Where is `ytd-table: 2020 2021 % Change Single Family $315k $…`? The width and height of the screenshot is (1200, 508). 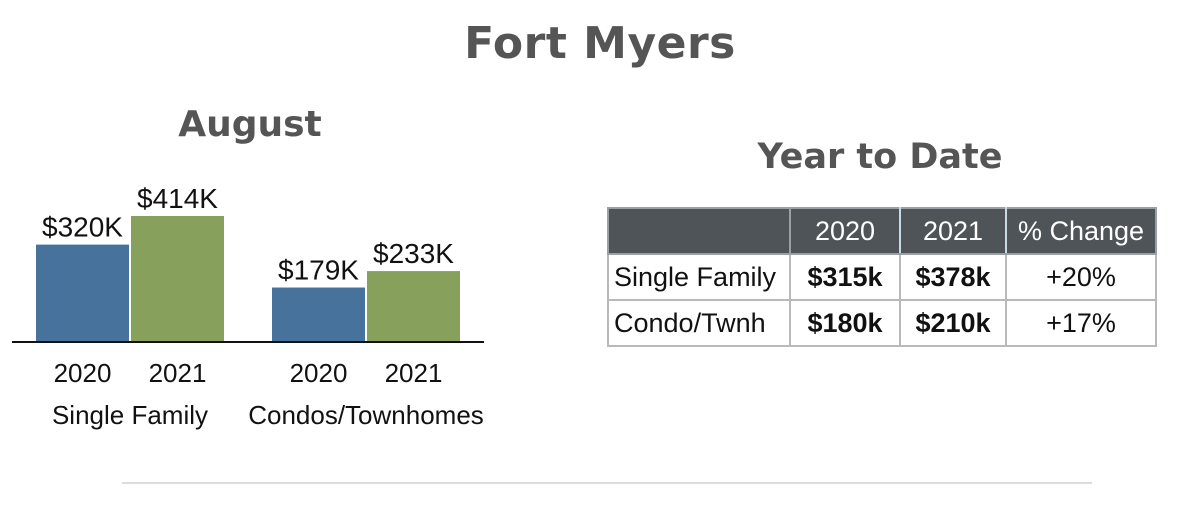
ytd-table: 2020 2021 % Change Single Family $315k $… is located at coordinates (882, 277).